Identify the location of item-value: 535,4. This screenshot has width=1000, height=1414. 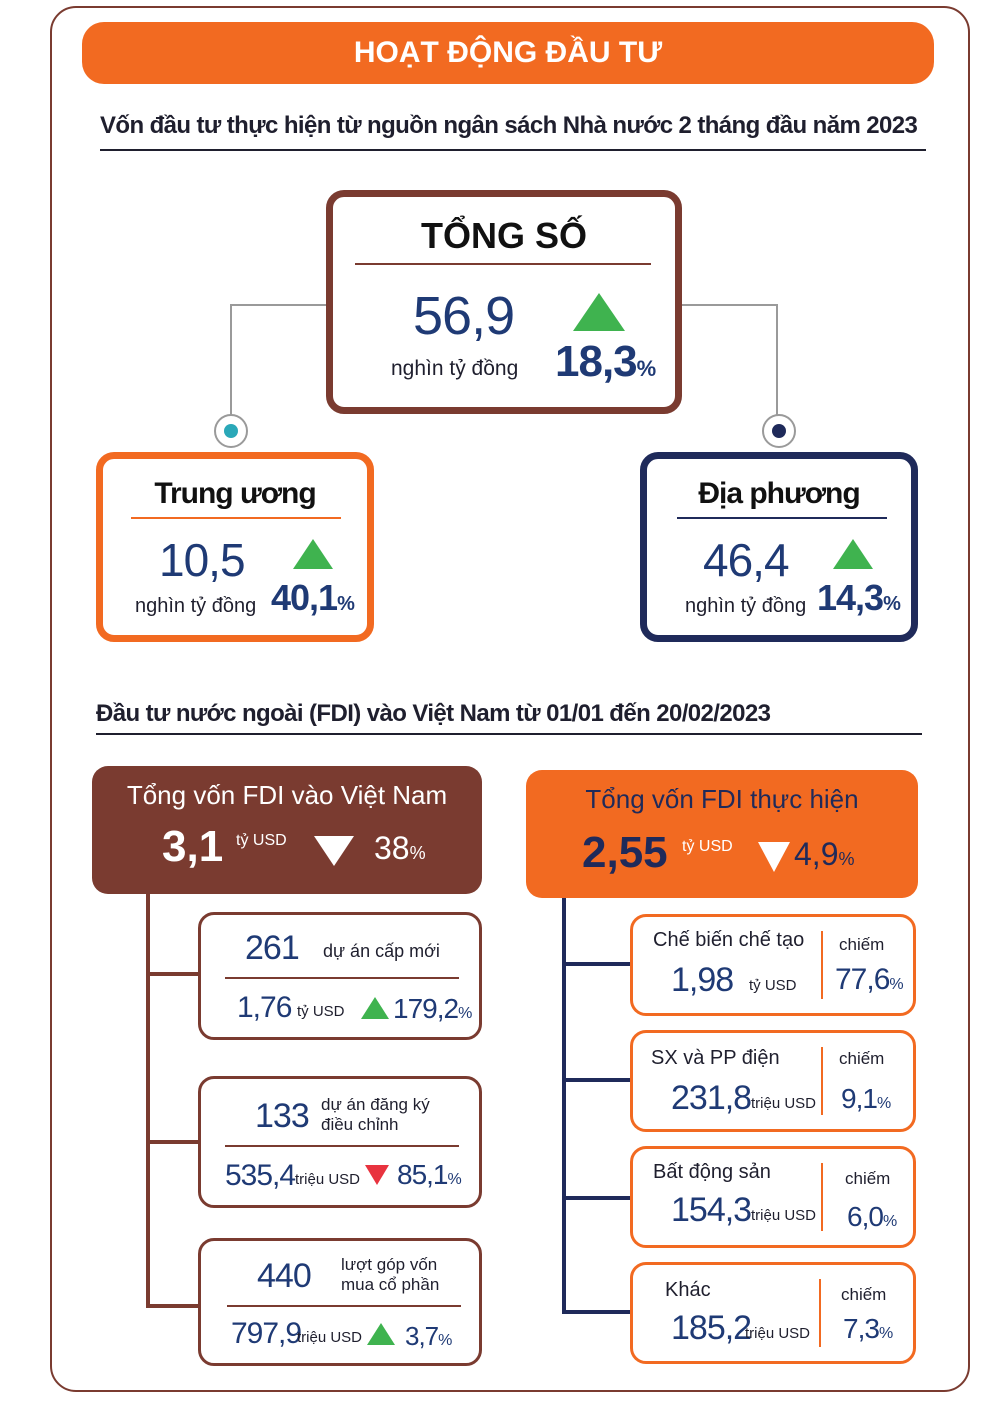
(260, 1175).